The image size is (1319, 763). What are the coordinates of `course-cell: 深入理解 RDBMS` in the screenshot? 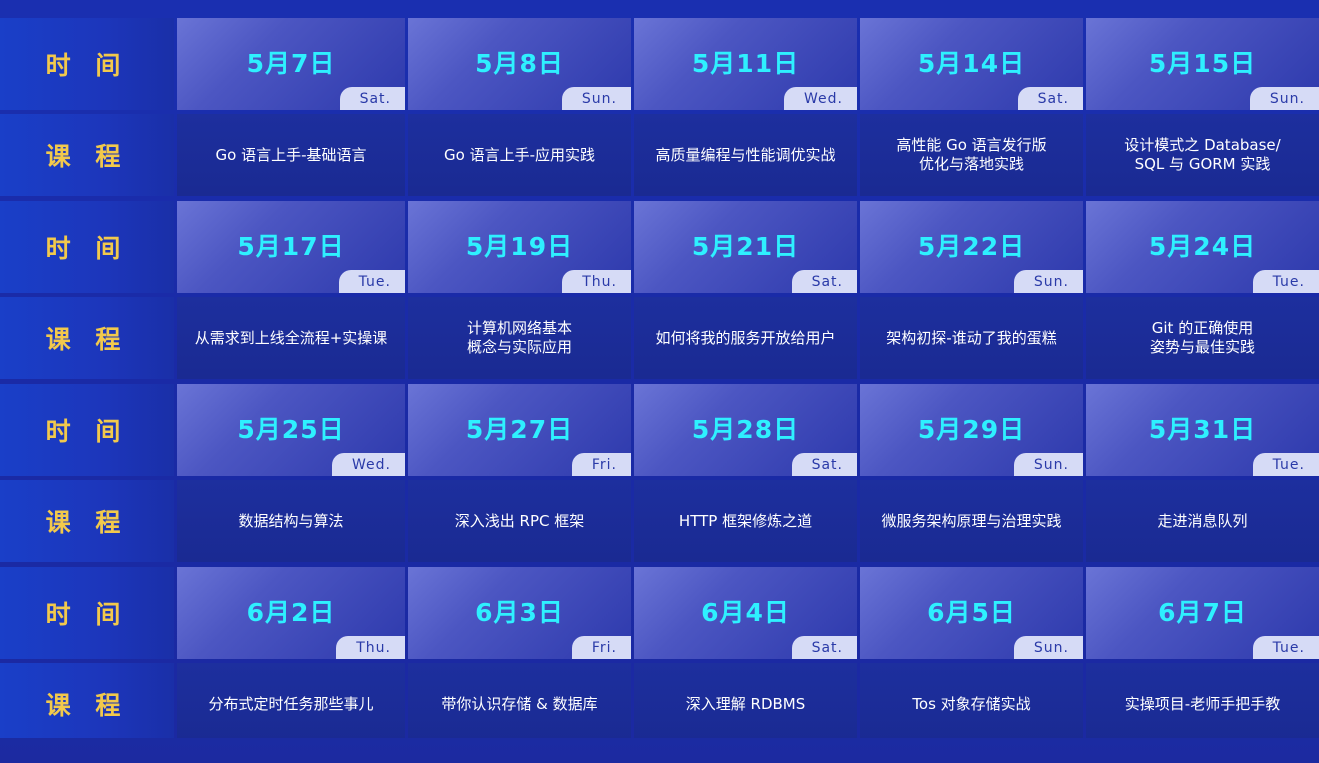 It's located at (745, 704).